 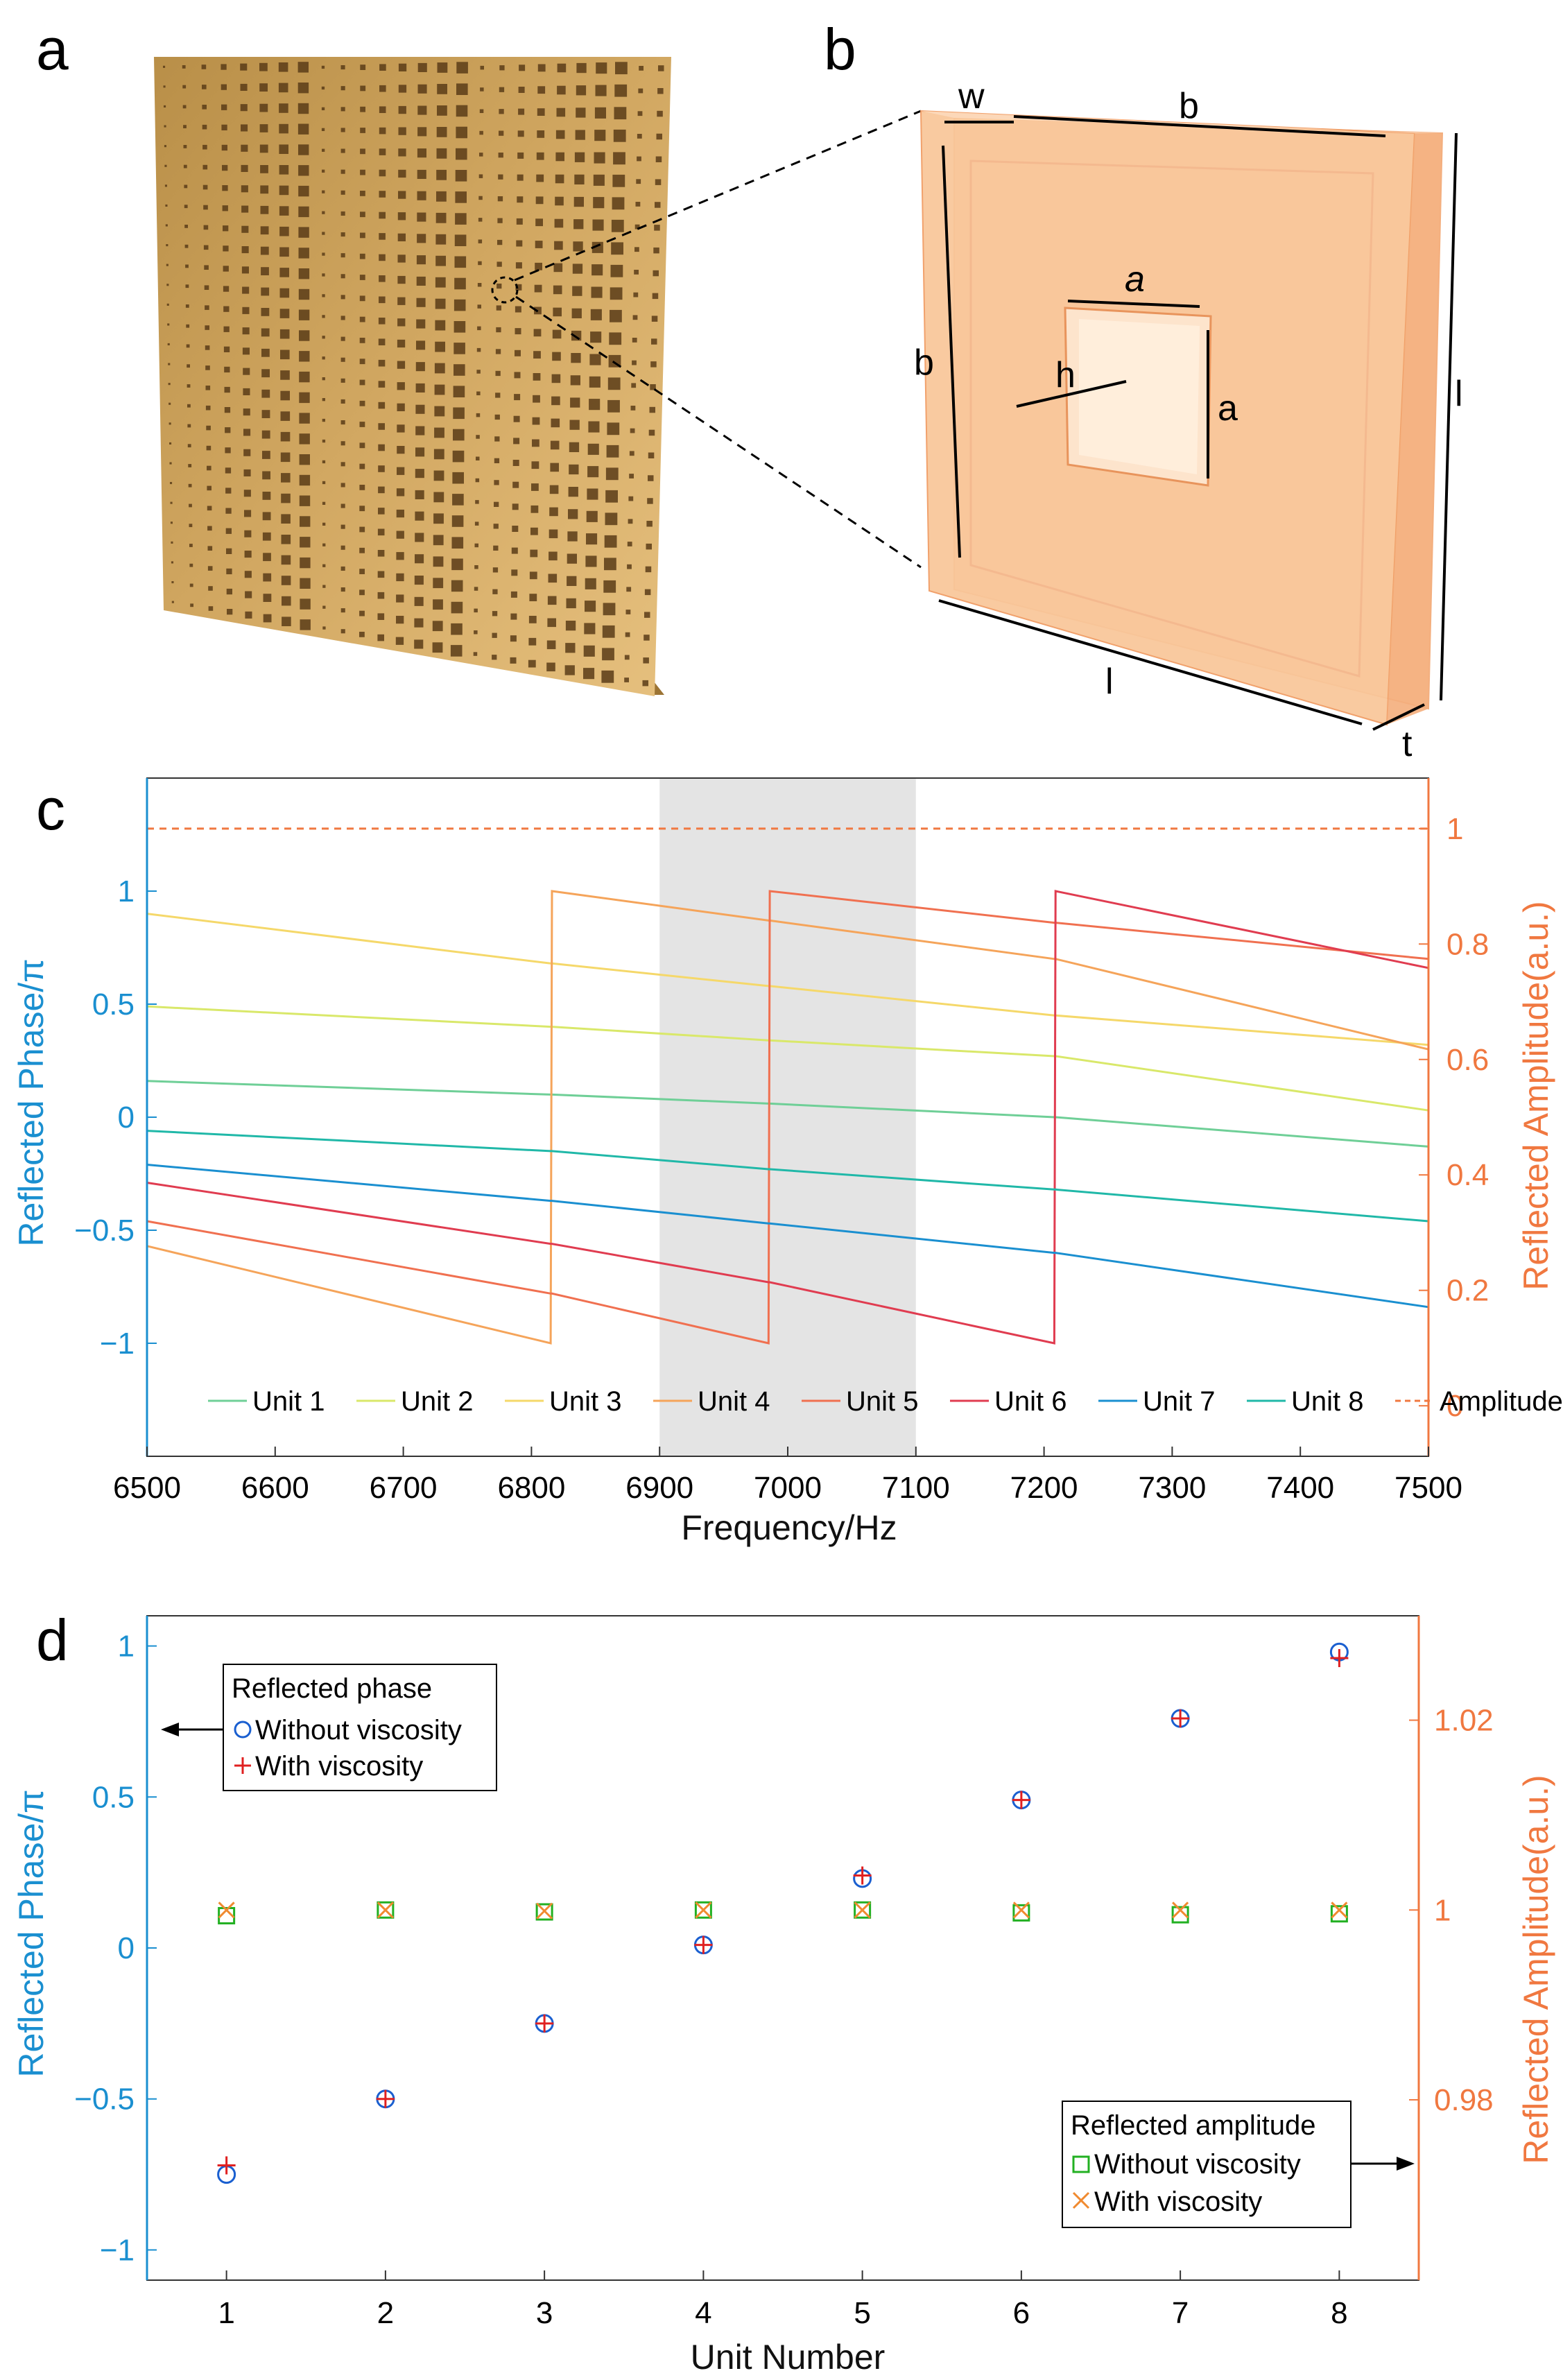 What do you see at coordinates (1135, 279) in the screenshot?
I see `dim-a-top-label: a` at bounding box center [1135, 279].